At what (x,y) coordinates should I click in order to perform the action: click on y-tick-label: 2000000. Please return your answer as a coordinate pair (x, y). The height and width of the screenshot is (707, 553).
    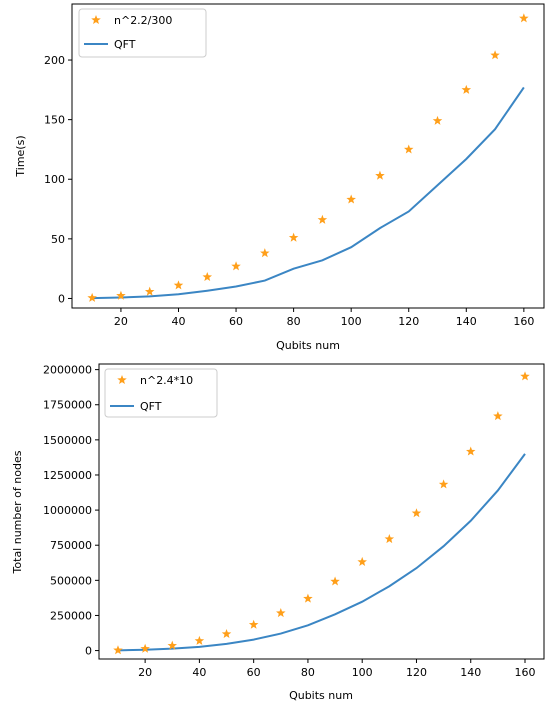
    Looking at the image, I should click on (67, 370).